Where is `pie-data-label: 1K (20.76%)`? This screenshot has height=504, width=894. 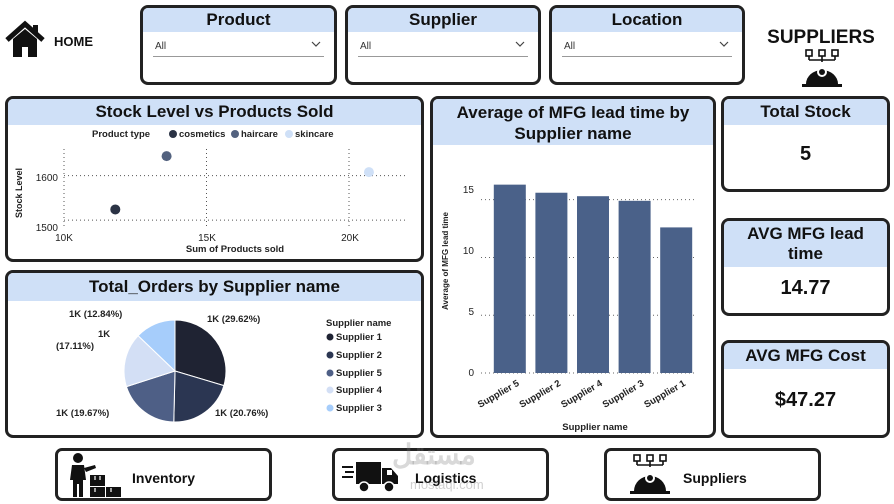
pie-data-label: 1K (20.76%) is located at coordinates (241, 413).